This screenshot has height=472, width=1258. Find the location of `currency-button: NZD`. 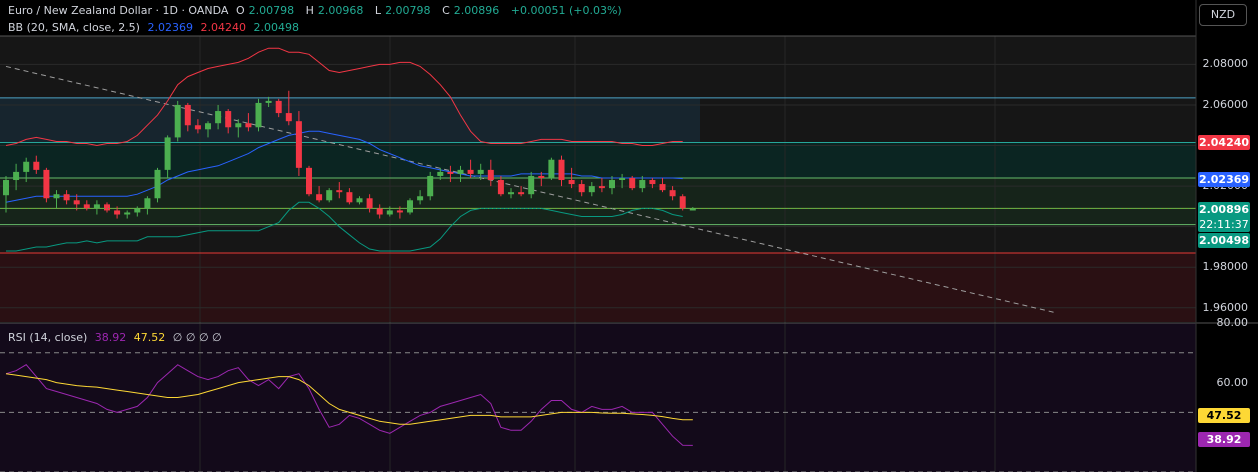

currency-button: NZD is located at coordinates (1223, 15).